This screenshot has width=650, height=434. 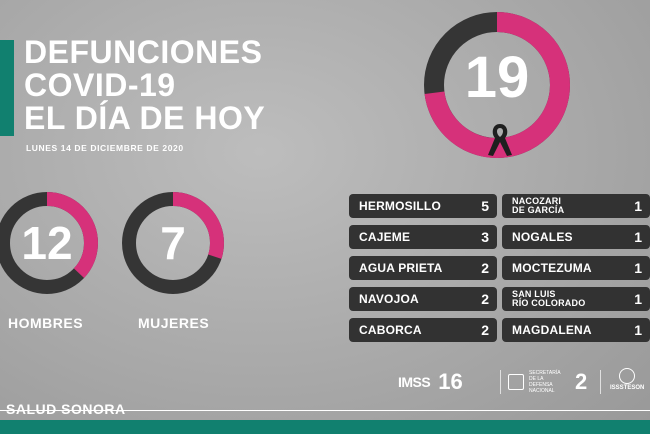 What do you see at coordinates (485, 206) in the screenshot?
I see `city-count: 5` at bounding box center [485, 206].